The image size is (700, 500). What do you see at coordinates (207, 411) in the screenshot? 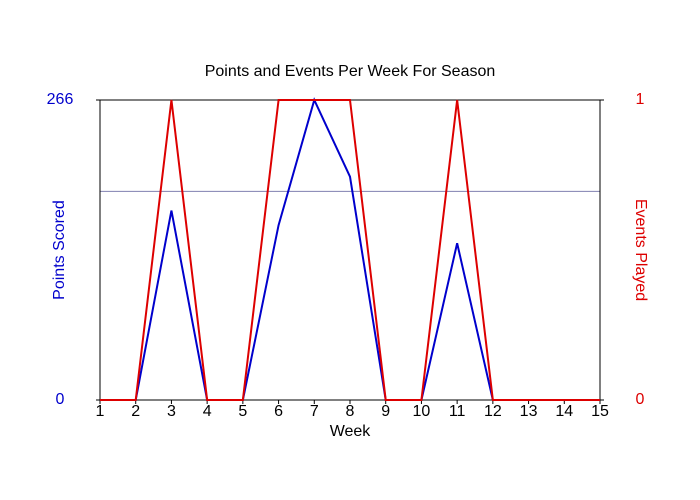
I see `x-tick-label: 4` at bounding box center [207, 411].